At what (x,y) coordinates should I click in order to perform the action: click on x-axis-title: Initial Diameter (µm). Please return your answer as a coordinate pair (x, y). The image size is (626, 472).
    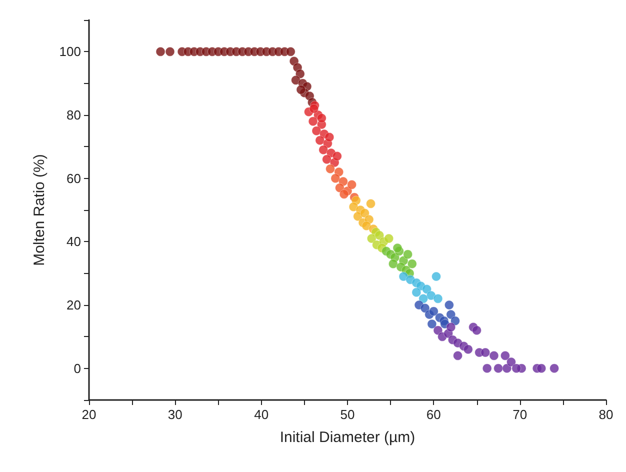
    Looking at the image, I should click on (348, 437).